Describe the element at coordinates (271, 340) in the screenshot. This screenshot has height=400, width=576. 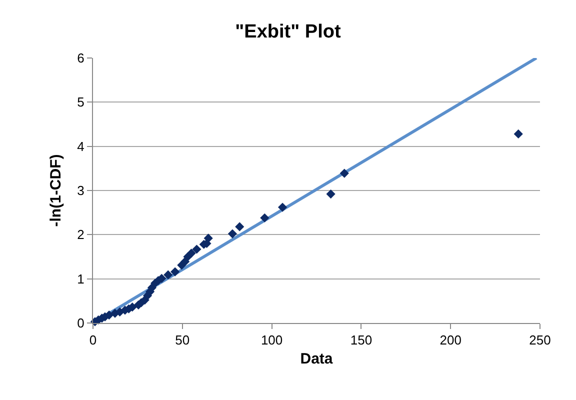
I see `x-tick-label: 100` at that location.